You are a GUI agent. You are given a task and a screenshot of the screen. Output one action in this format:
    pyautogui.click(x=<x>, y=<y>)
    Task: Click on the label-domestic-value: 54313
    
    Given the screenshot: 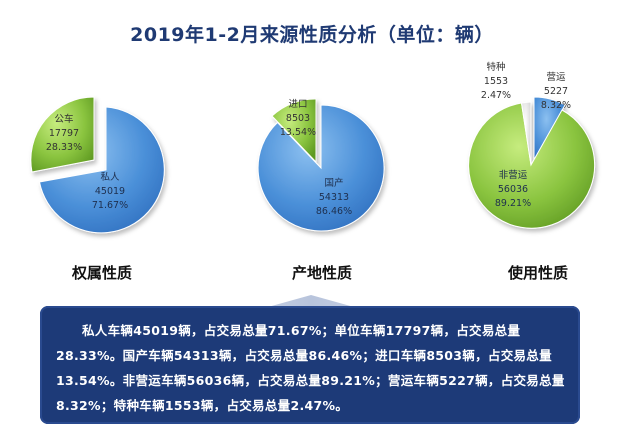 What is the action you would take?
    pyautogui.click(x=334, y=197)
    